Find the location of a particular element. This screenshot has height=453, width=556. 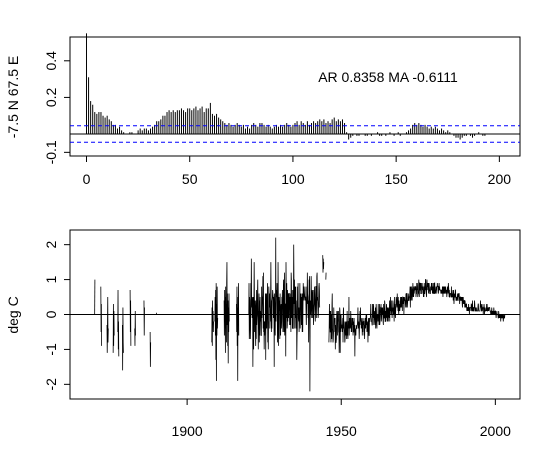

acf-x-tick-label: 150 is located at coordinates (396, 179).